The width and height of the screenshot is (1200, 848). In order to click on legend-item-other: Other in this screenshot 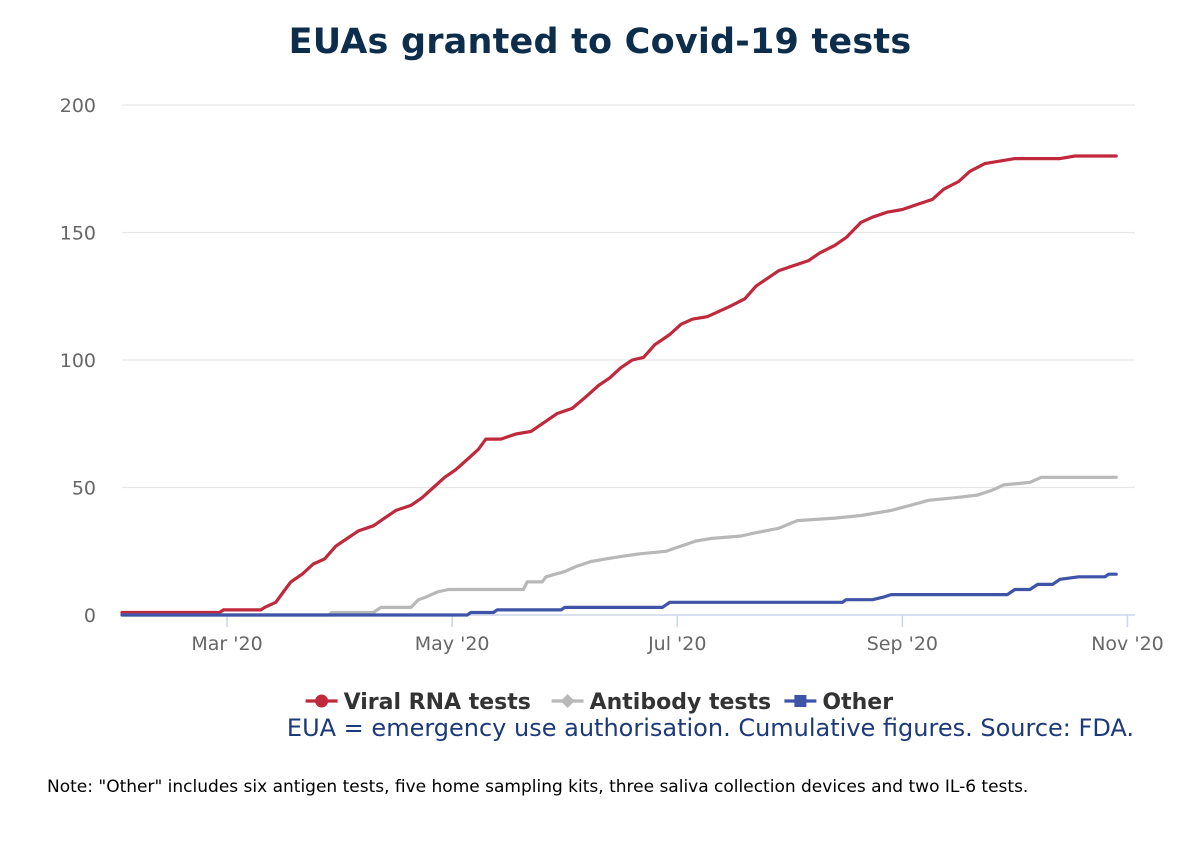, I will do `click(838, 702)`.